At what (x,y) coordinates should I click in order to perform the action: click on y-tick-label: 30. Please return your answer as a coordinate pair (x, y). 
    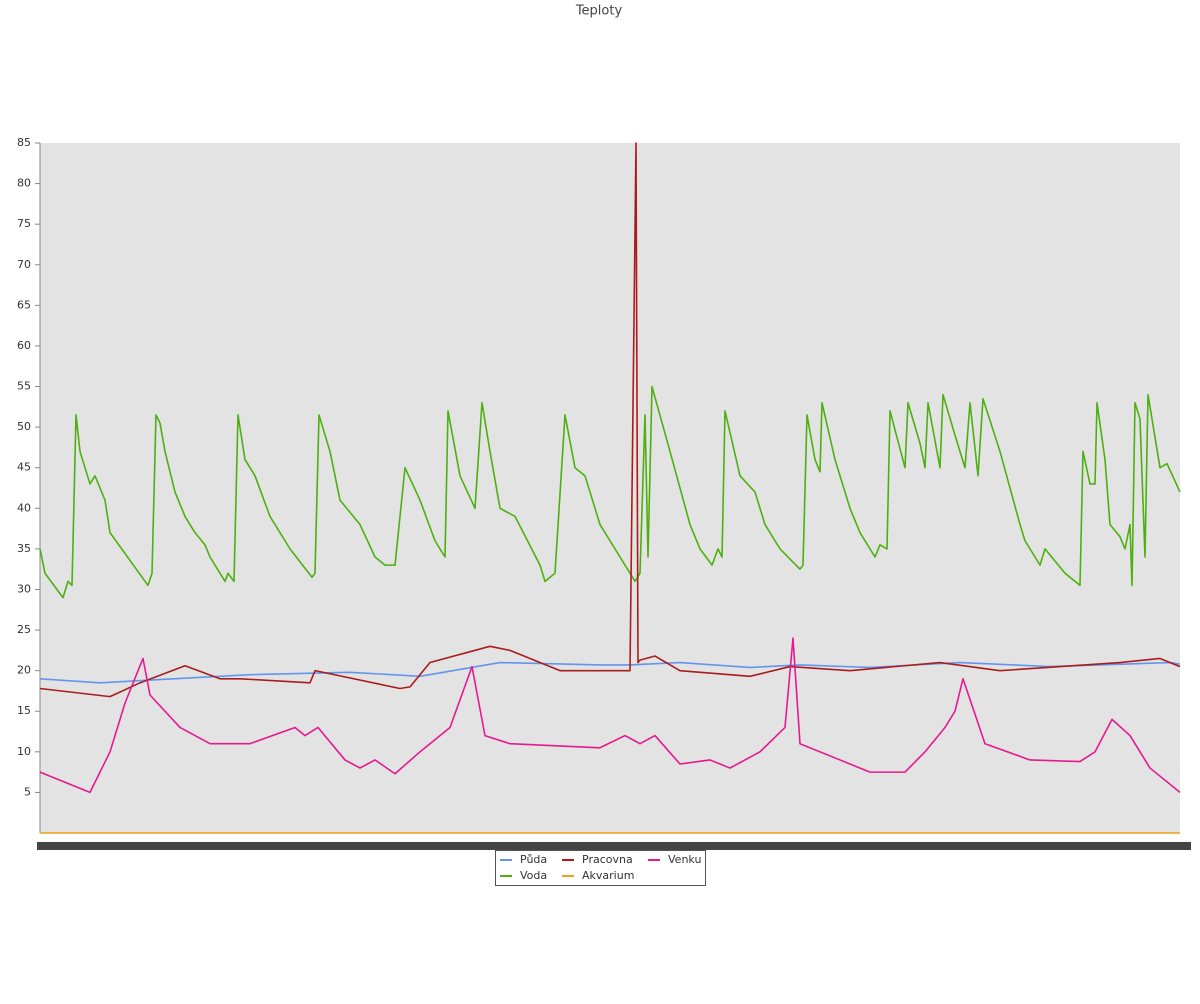
    Looking at the image, I should click on (24, 588).